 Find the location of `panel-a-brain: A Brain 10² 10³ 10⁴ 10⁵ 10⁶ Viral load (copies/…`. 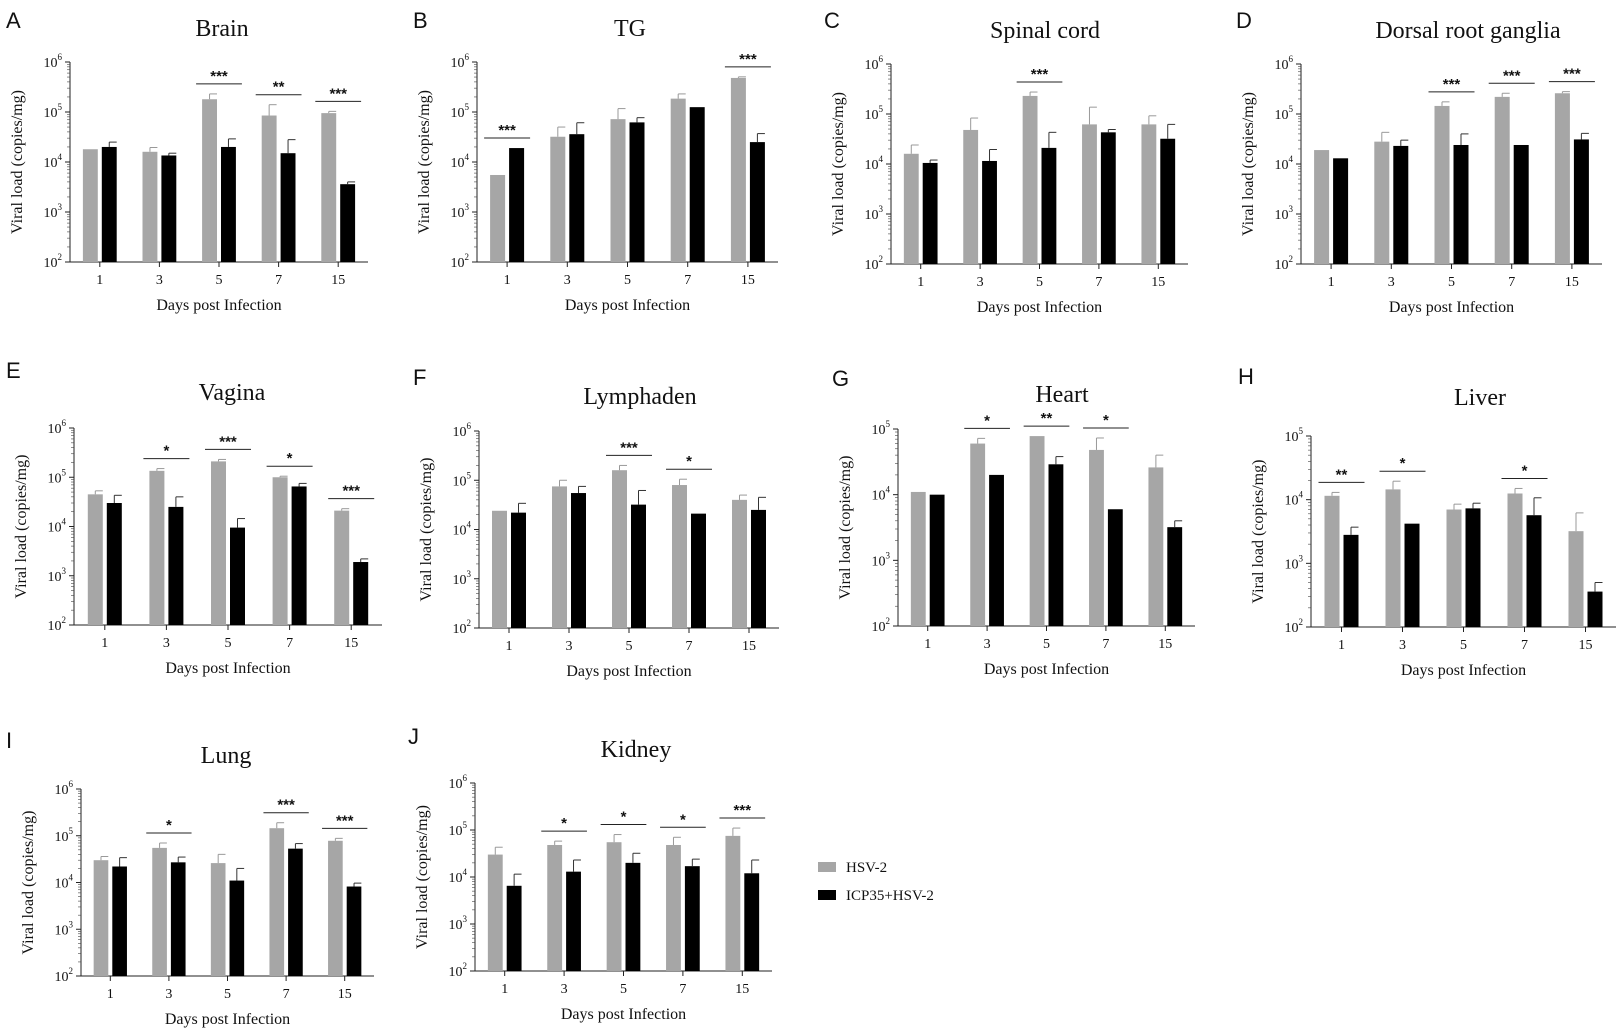

panel-a-brain: A Brain 10² 10³ 10⁴ 10⁵ 10⁶ Viral load (copies/… is located at coordinates (187, 161).